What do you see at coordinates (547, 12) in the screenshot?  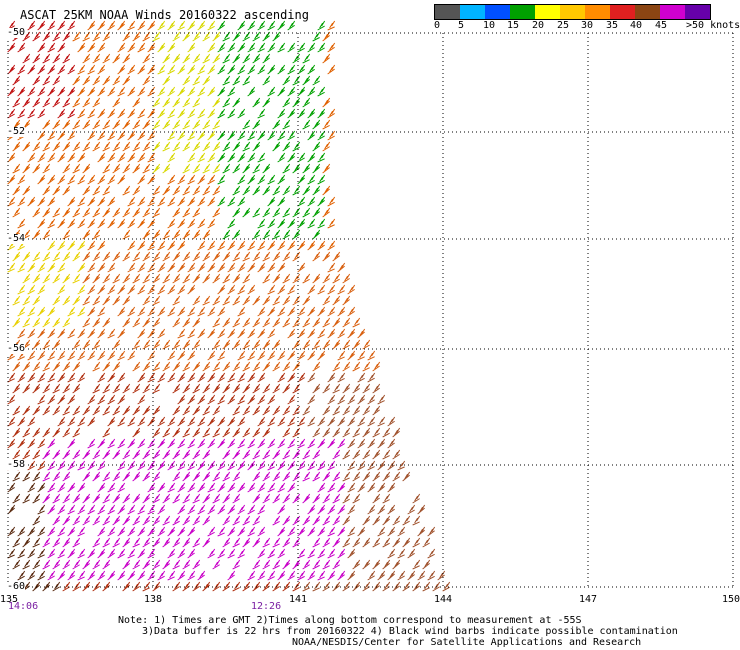 I see `legend-swatch` at bounding box center [547, 12].